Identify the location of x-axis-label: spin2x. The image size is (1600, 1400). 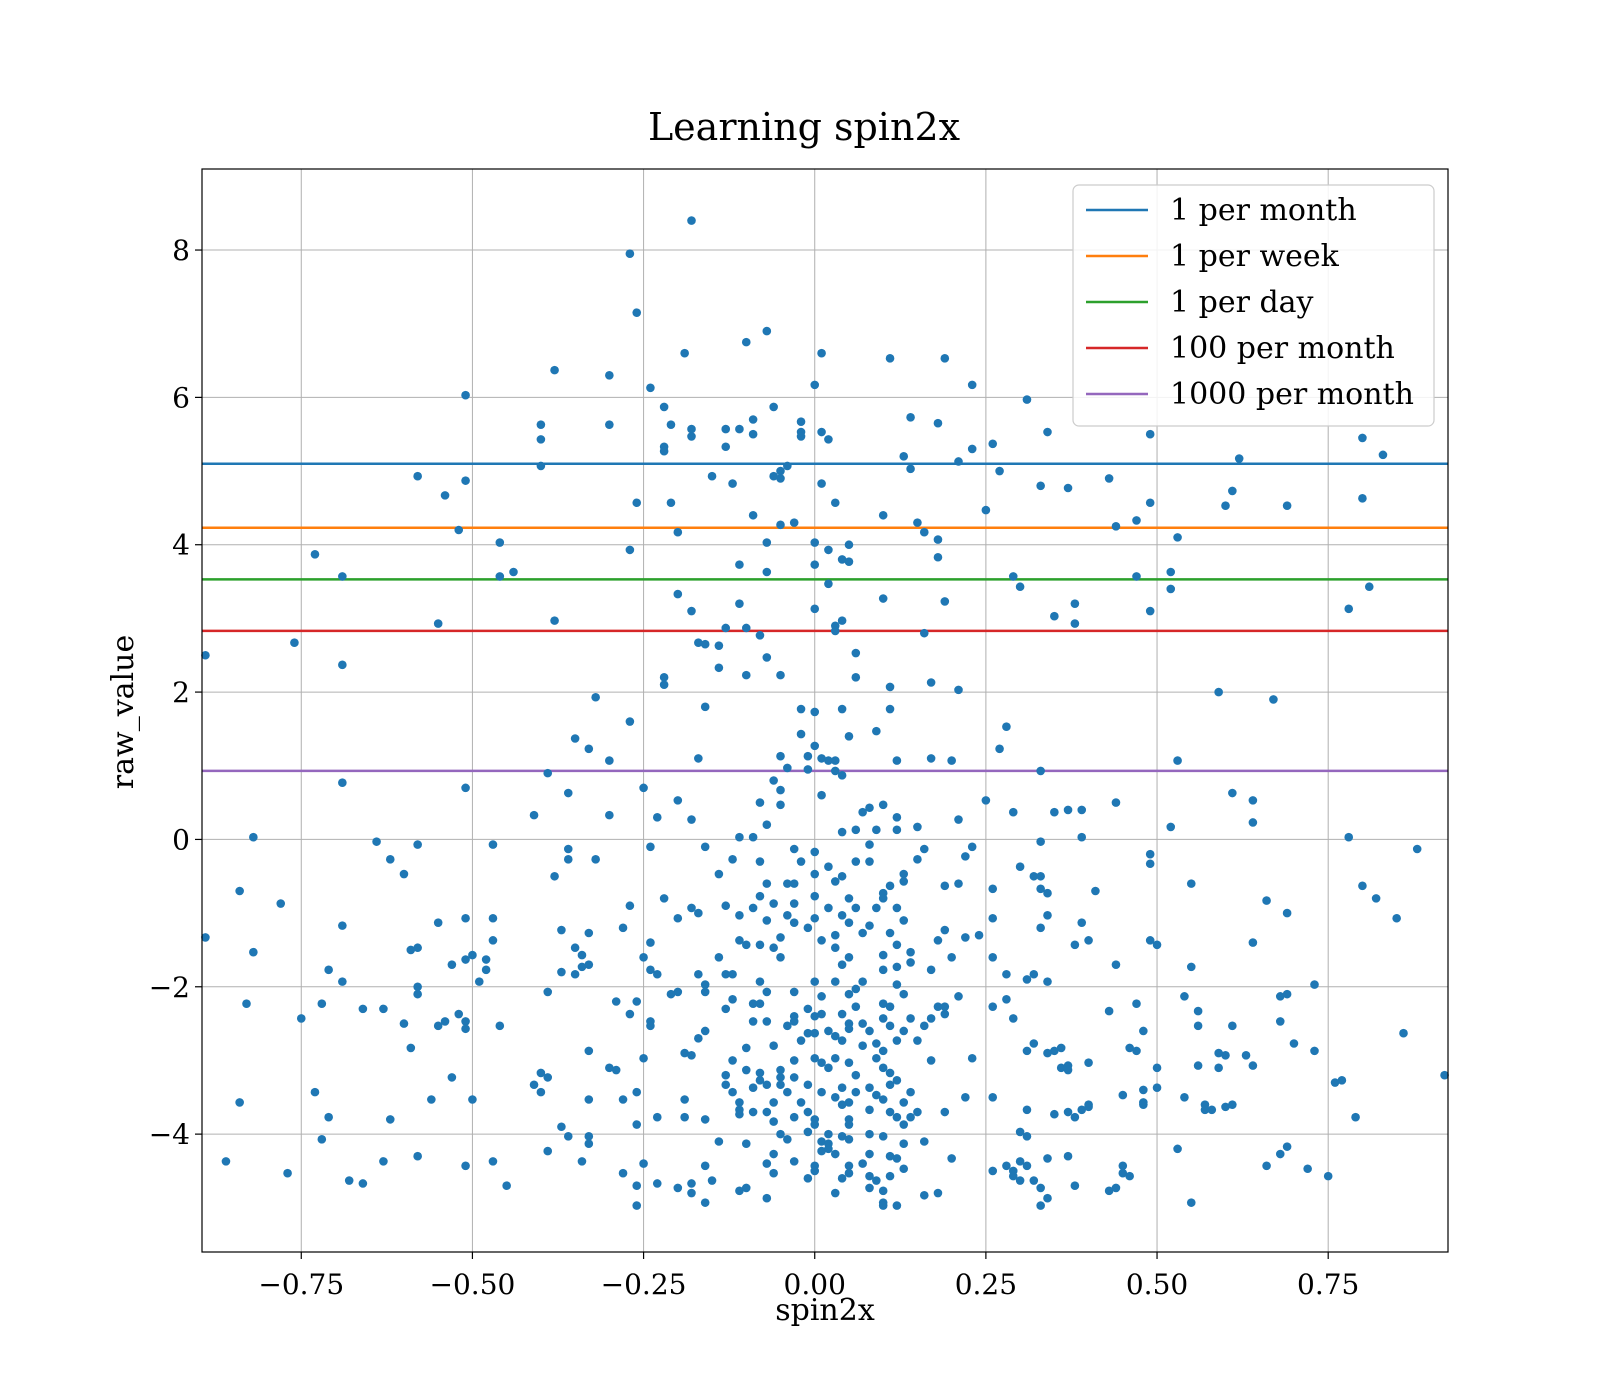
(825, 1310).